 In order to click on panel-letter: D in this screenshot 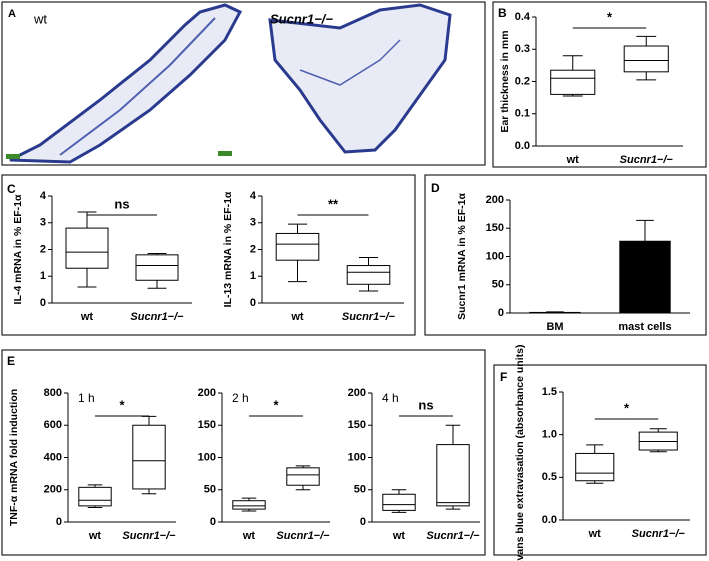, I will do `click(435, 188)`.